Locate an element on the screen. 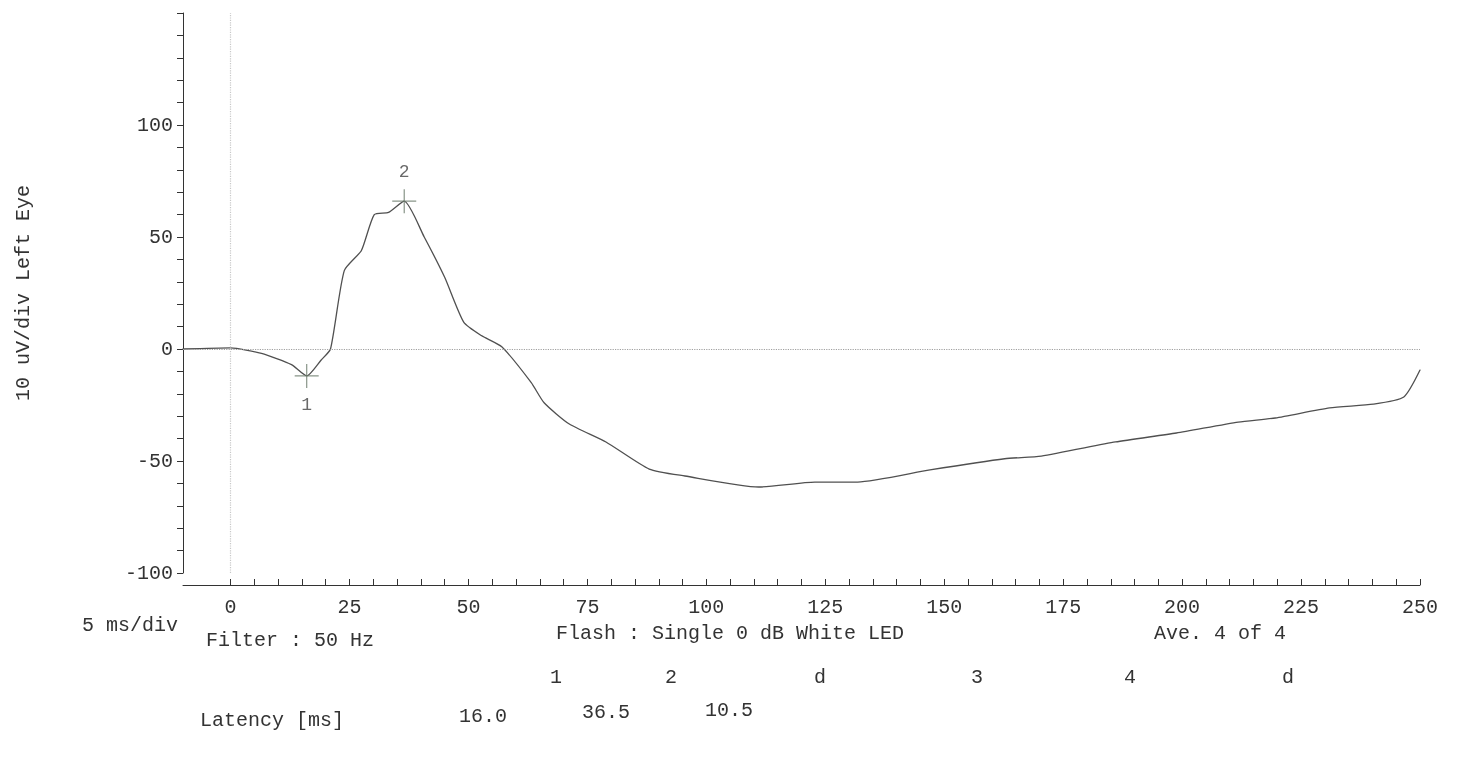  x-tick-label: 125 is located at coordinates (825, 607).